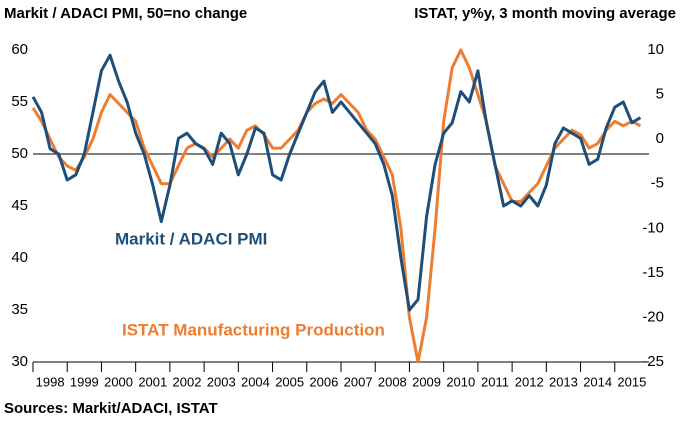 The width and height of the screenshot is (680, 427). Describe the element at coordinates (653, 227) in the screenshot. I see `y2-tick-label: -10` at that location.